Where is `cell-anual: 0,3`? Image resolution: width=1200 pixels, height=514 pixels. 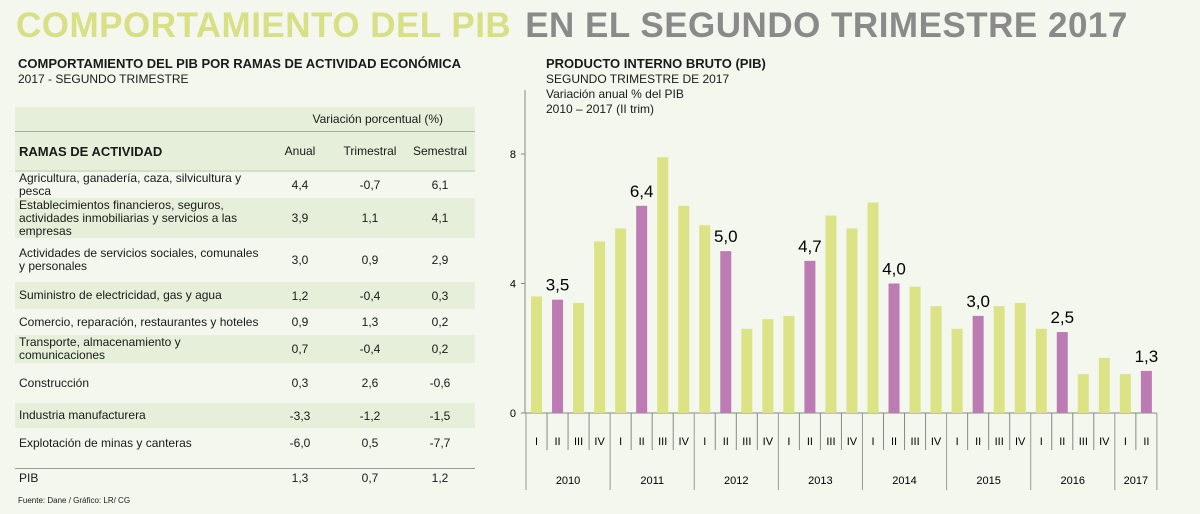 cell-anual: 0,3 is located at coordinates (300, 383).